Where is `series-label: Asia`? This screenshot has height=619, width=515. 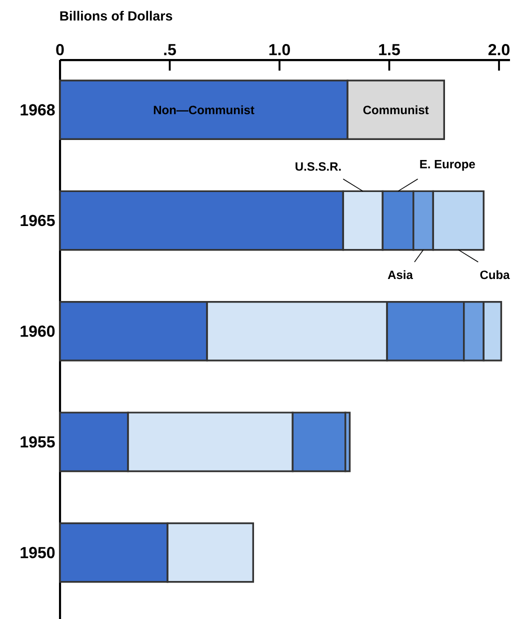
series-label: Asia is located at coordinates (400, 275).